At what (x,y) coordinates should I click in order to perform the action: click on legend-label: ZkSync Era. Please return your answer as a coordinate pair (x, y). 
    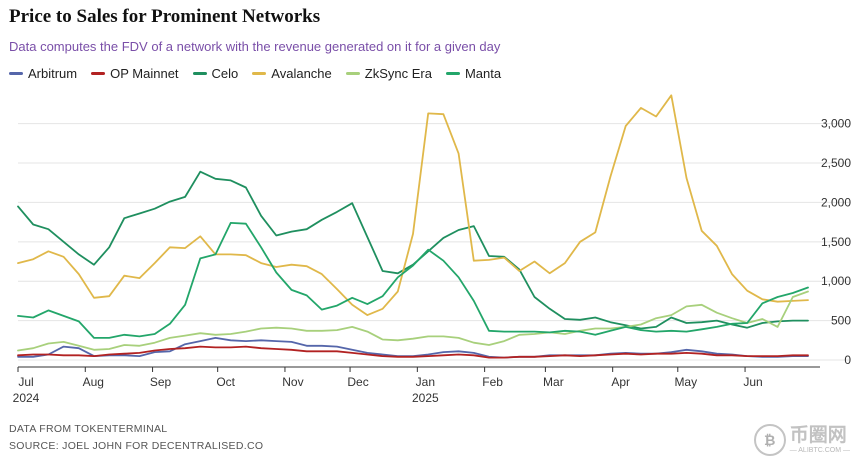
    Looking at the image, I should click on (398, 73).